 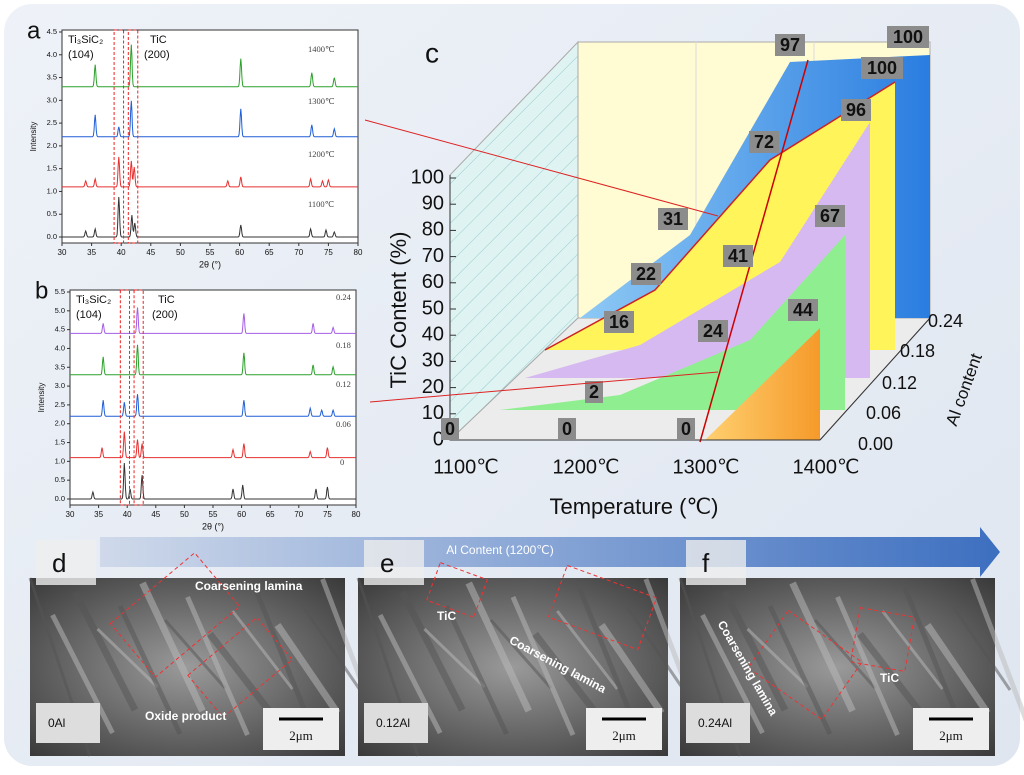 I want to click on z-tick-label: 0.12, so click(x=899, y=383).